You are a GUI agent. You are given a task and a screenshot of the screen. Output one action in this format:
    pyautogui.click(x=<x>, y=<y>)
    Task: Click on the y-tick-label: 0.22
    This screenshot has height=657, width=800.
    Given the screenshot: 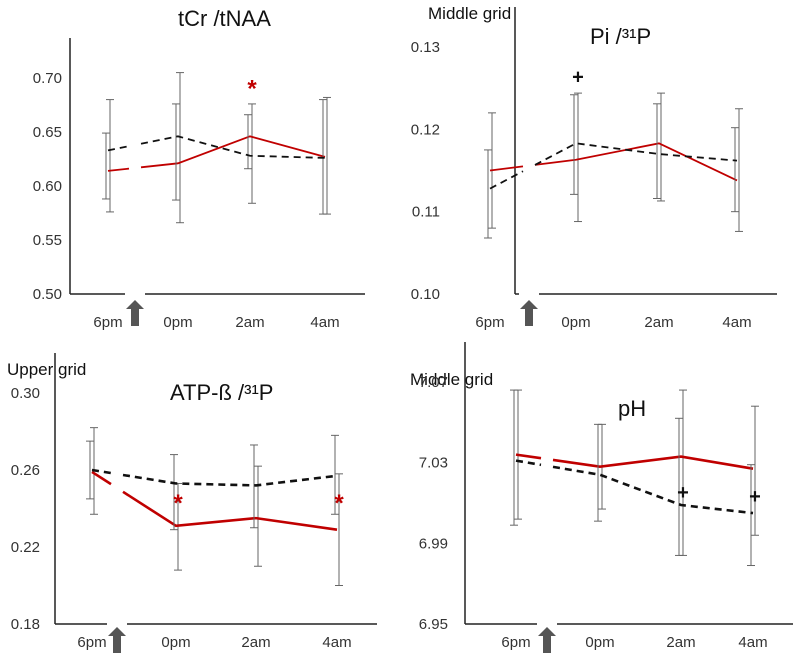 What is the action you would take?
    pyautogui.click(x=25, y=547)
    